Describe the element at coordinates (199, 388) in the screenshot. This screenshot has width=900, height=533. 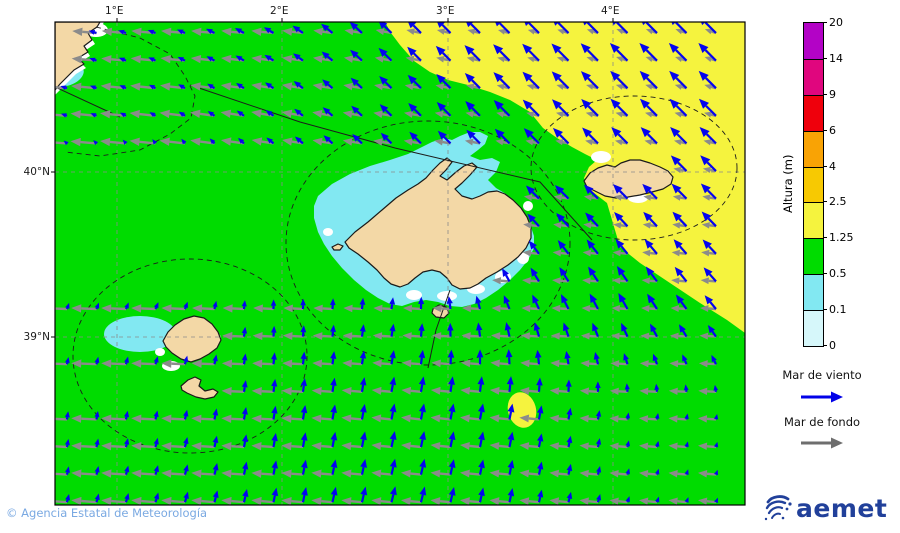
I see `island-formentera` at that location.